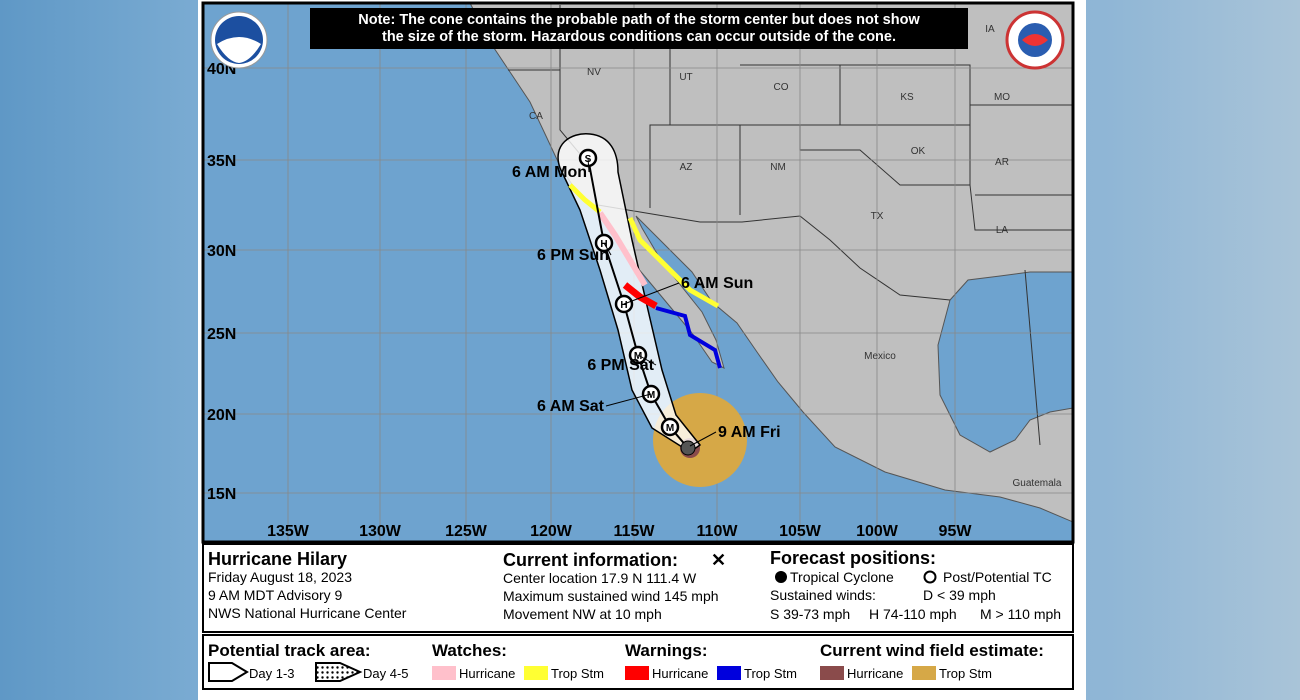 Image resolution: width=1300 pixels, height=700 pixels. I want to click on info-box, so click(638, 588).